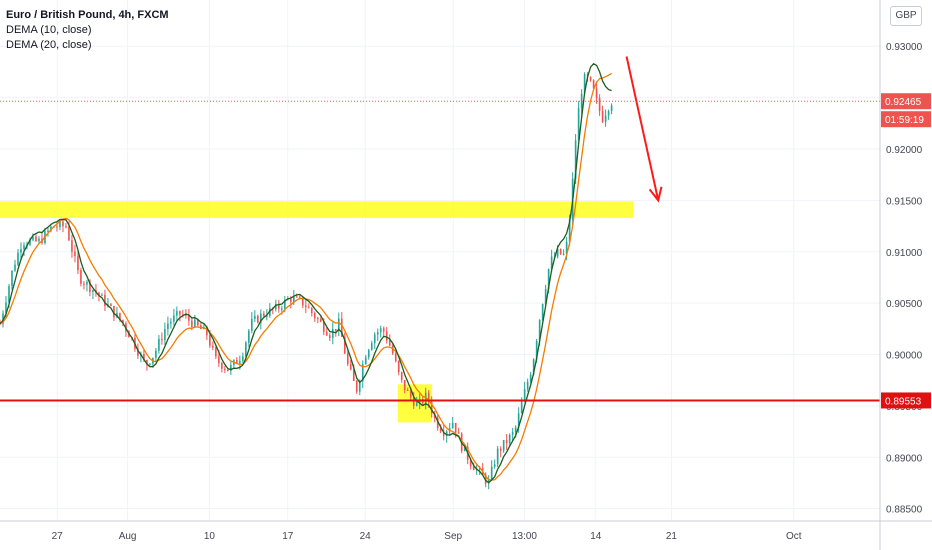 The image size is (932, 550). What do you see at coordinates (49, 30) in the screenshot?
I see `indicator-dema10-label: DEMA (10, close)` at bounding box center [49, 30].